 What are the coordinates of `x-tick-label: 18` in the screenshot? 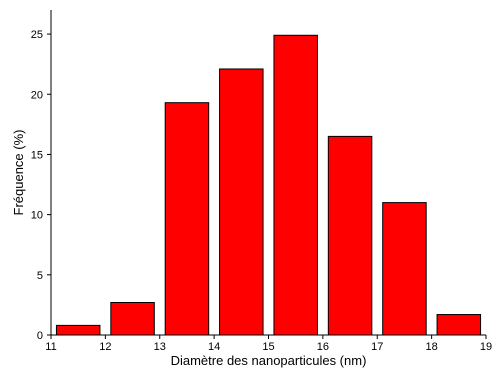 It's located at (432, 347).